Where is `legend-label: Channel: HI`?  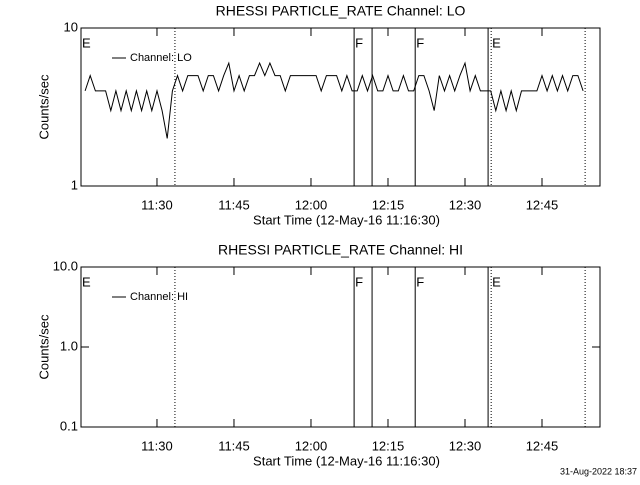 legend-label: Channel: HI is located at coordinates (159, 297).